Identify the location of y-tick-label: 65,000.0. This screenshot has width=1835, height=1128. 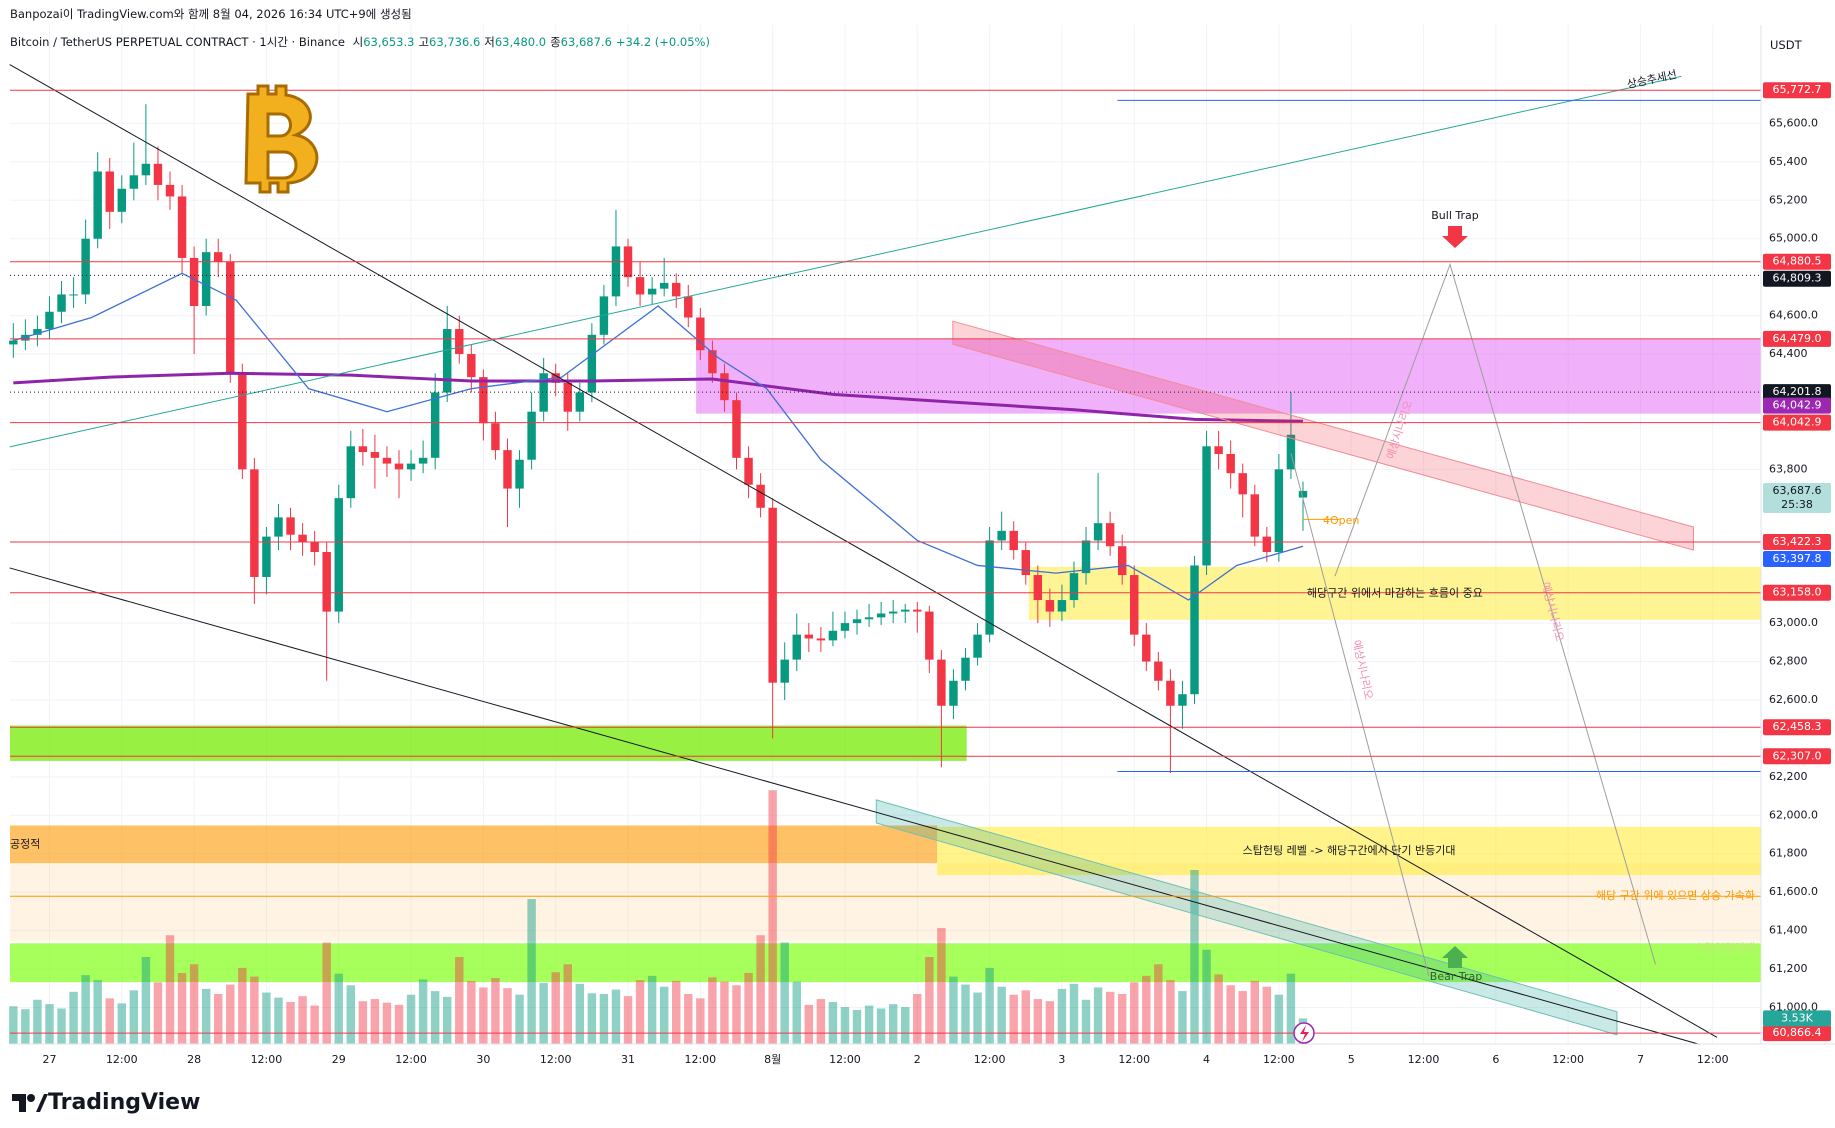
(1793, 238).